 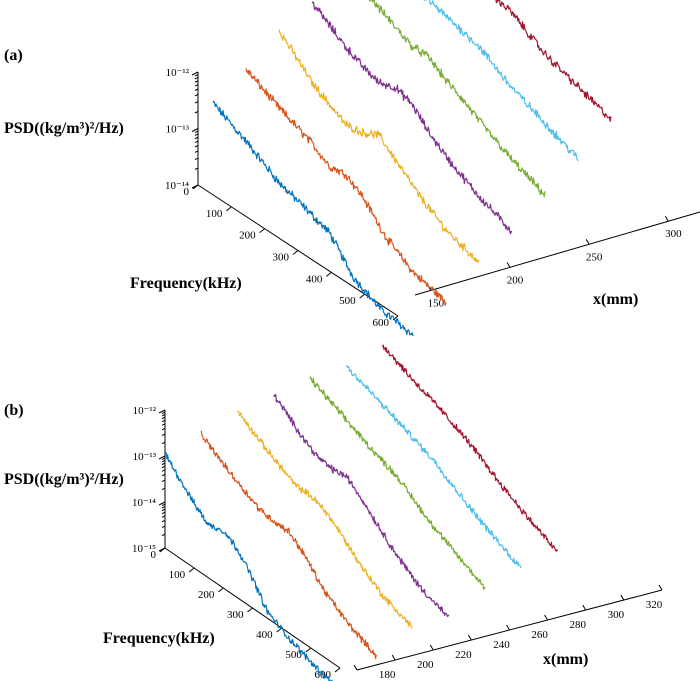 What do you see at coordinates (539, 635) in the screenshot?
I see `x-tick-label: 260` at bounding box center [539, 635].